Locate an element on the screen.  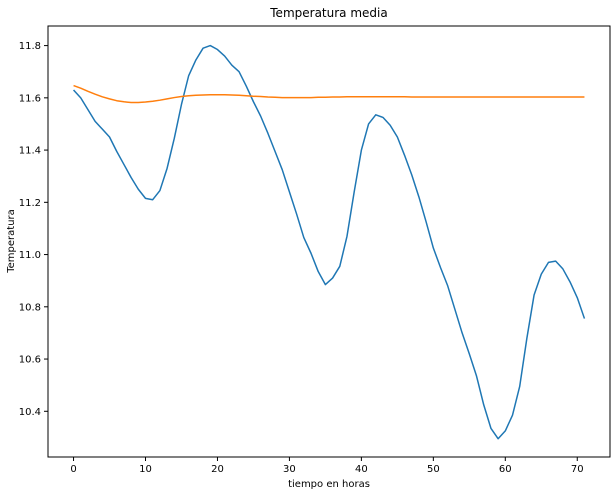
y-tick-label: 11.8 is located at coordinates (30, 46).